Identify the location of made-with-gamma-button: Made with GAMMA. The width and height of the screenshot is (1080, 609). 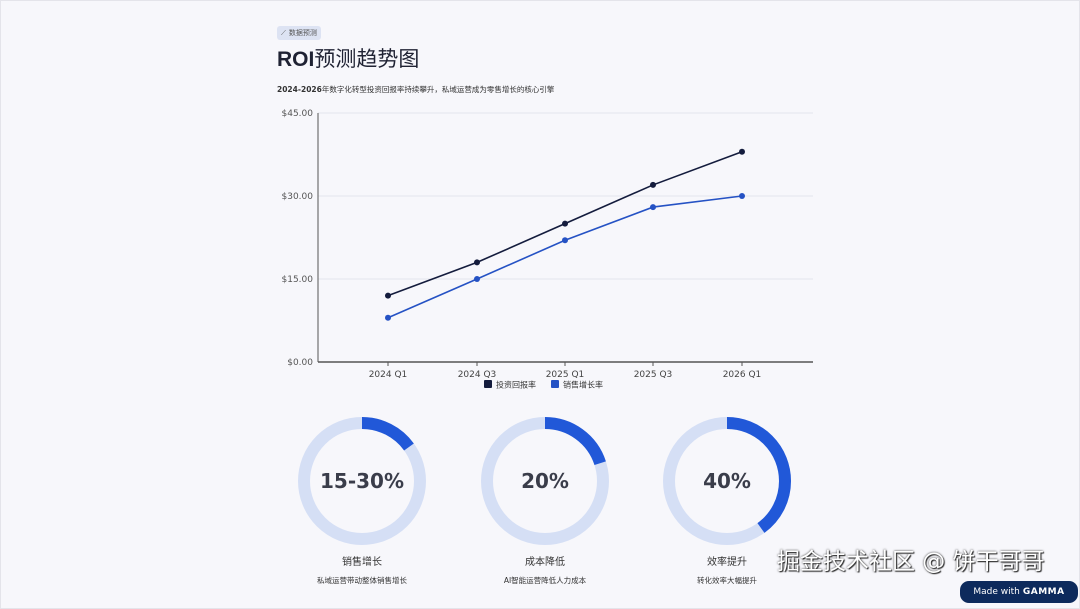
(1019, 592).